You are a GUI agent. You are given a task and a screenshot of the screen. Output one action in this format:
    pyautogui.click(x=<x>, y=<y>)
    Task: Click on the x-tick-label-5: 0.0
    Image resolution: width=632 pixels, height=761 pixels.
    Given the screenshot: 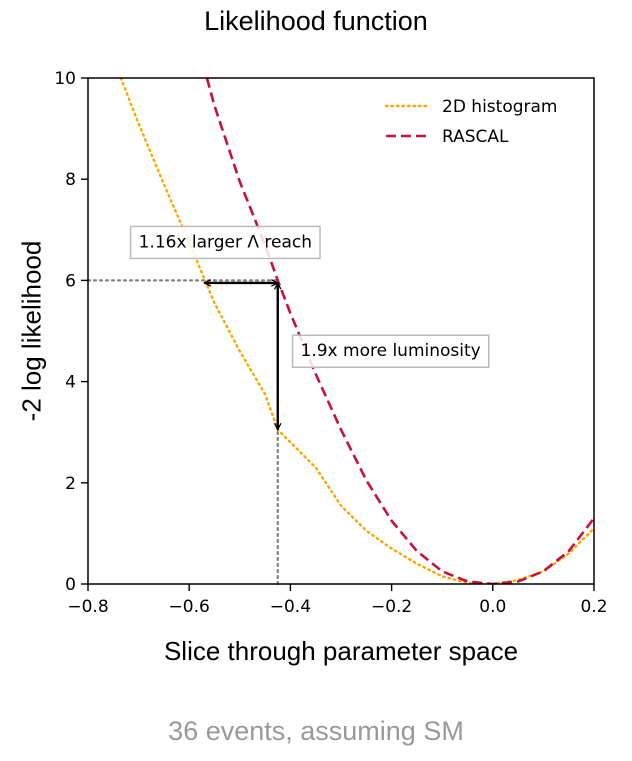 What is the action you would take?
    pyautogui.click(x=492, y=607)
    